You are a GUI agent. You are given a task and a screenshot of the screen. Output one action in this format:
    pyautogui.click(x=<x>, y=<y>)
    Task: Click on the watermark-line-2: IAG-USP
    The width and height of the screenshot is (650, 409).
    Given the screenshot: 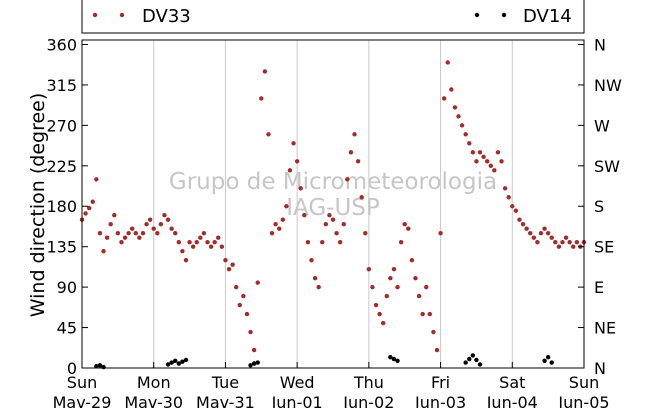 What is the action you would take?
    pyautogui.click(x=333, y=208)
    